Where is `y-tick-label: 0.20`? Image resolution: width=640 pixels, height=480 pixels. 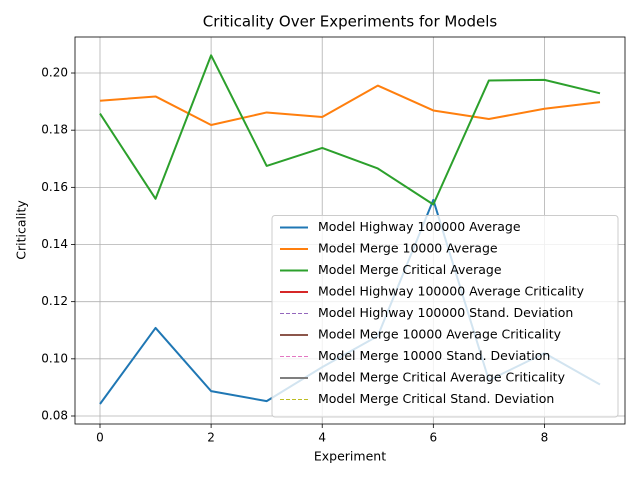
y-tick-label: 0.20 is located at coordinates (54, 73).